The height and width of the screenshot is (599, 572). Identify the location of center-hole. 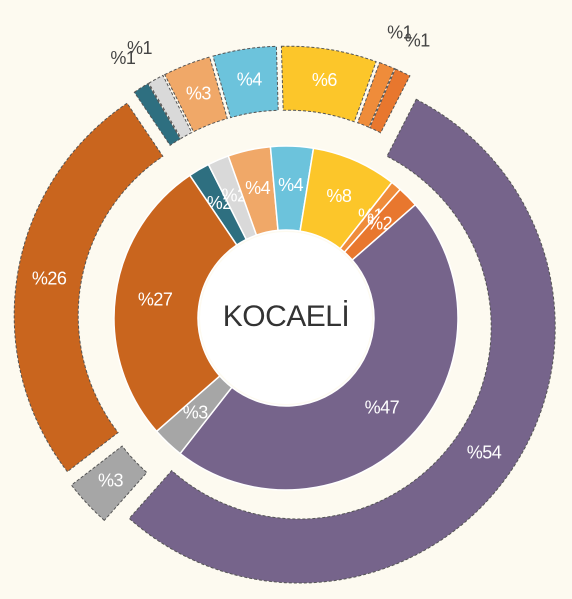
(286, 318).